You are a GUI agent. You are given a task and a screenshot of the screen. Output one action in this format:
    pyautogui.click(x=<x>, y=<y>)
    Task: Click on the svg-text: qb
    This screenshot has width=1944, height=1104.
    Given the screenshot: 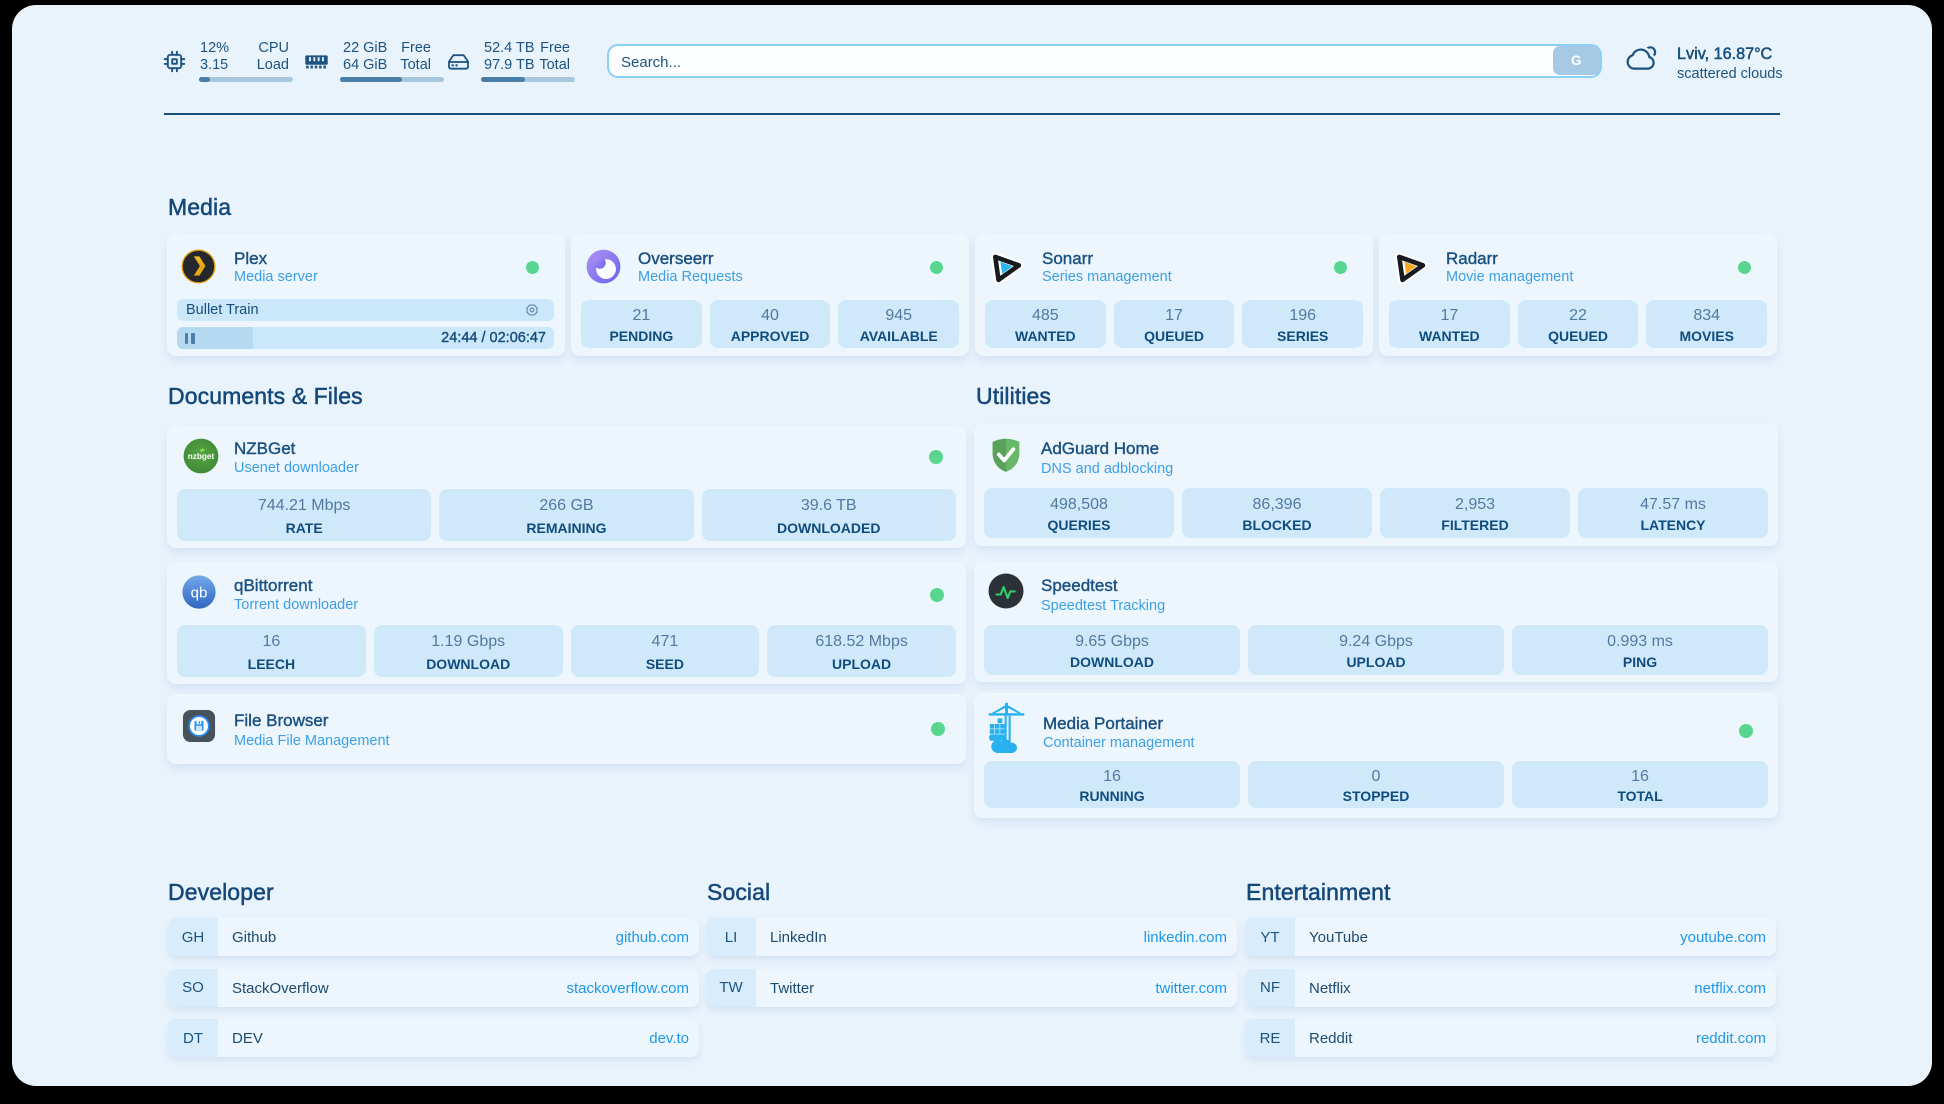 What is the action you would take?
    pyautogui.click(x=199, y=593)
    